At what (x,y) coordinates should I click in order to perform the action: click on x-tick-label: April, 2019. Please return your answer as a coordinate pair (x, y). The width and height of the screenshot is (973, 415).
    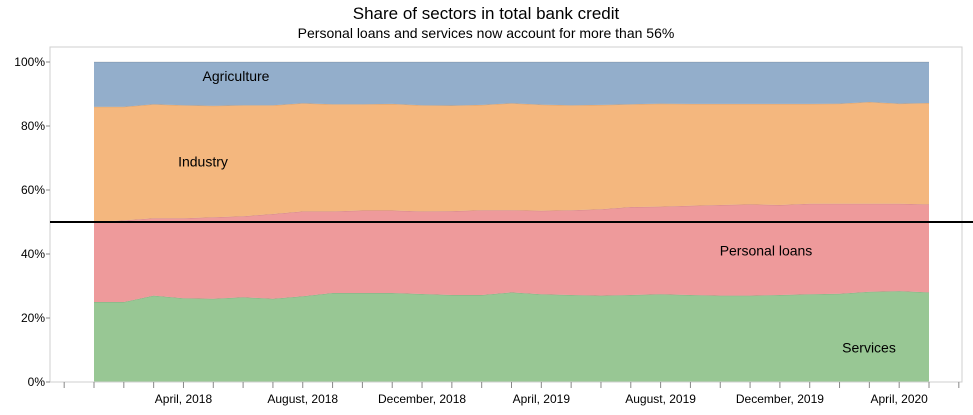
    Looking at the image, I should click on (542, 399).